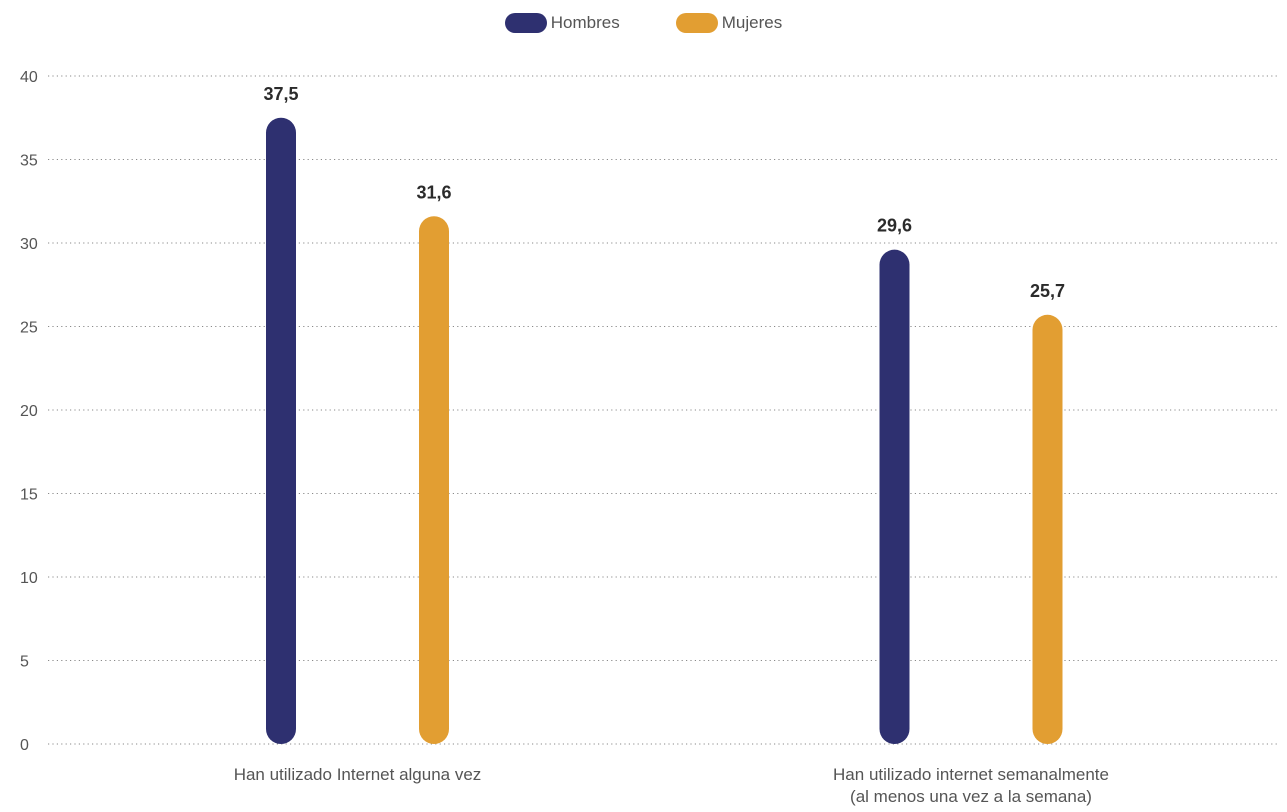  Describe the element at coordinates (971, 774) in the screenshot. I see `x-category-label: Han utilizado internet semanalmente` at that location.